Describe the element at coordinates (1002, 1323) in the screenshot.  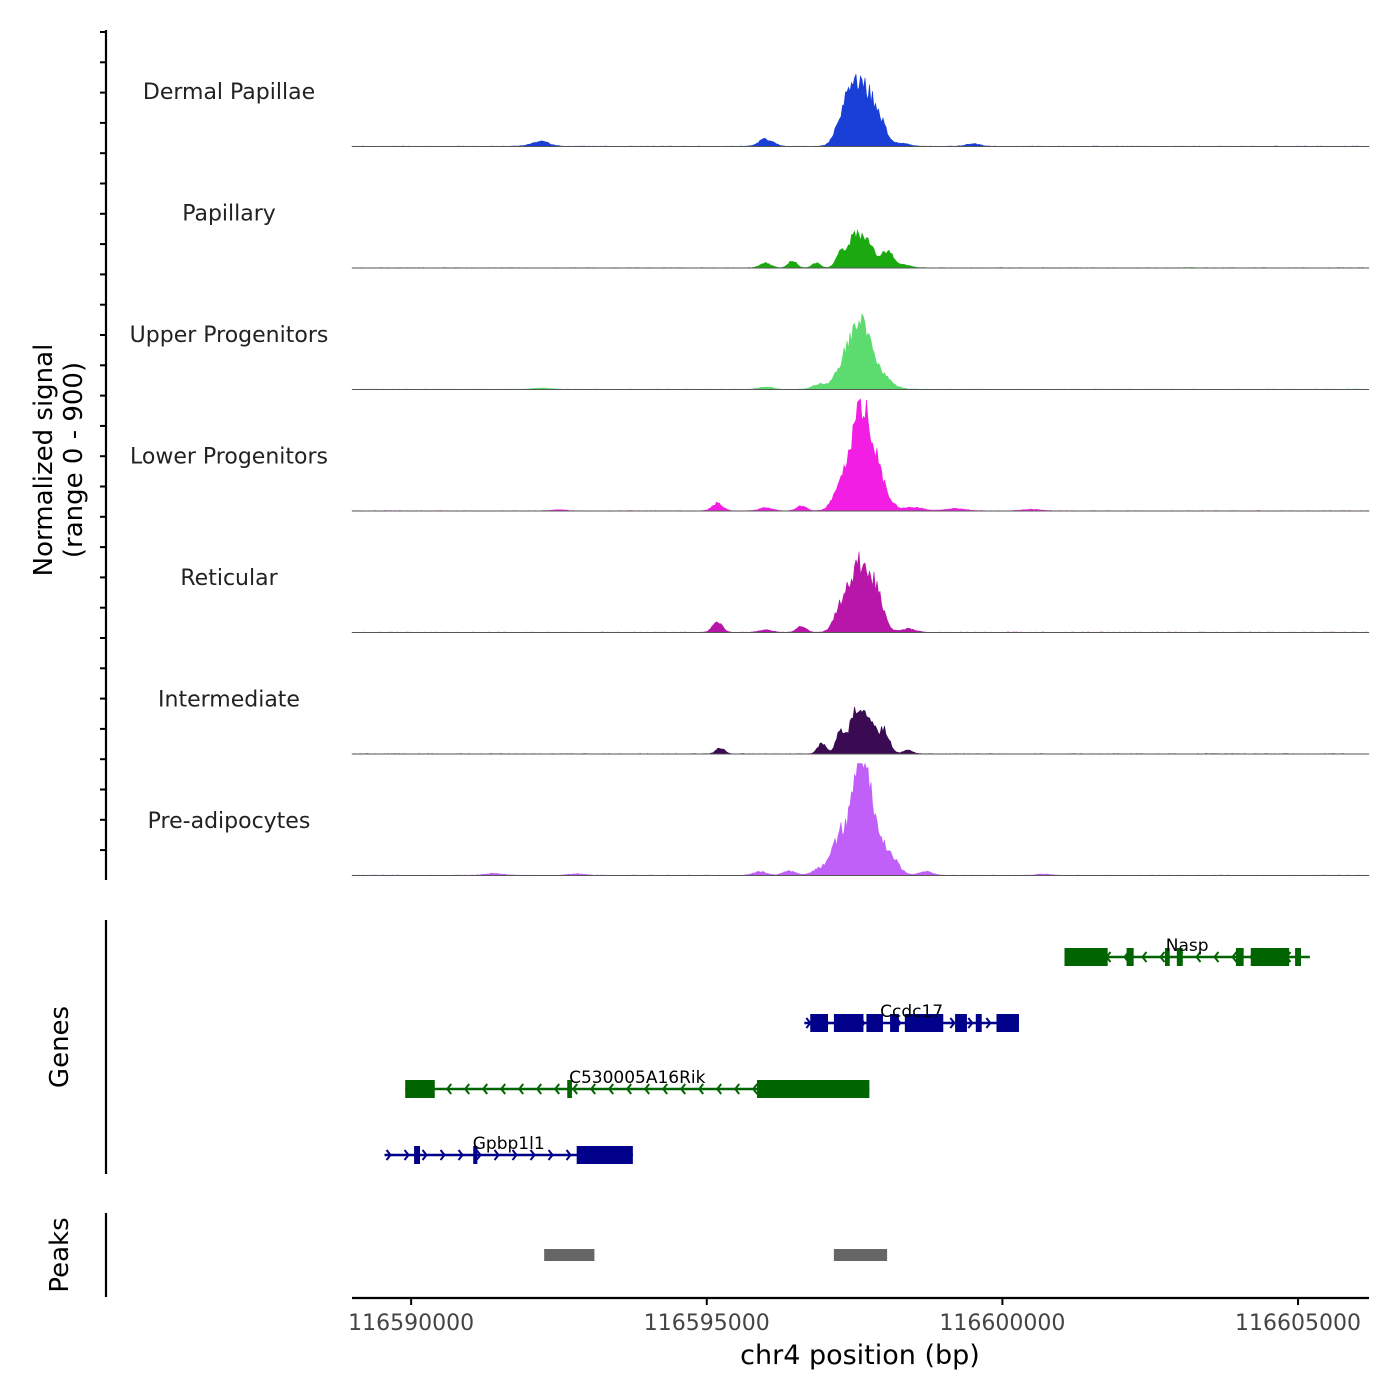
I see `x-tick-label: 116600000` at that location.